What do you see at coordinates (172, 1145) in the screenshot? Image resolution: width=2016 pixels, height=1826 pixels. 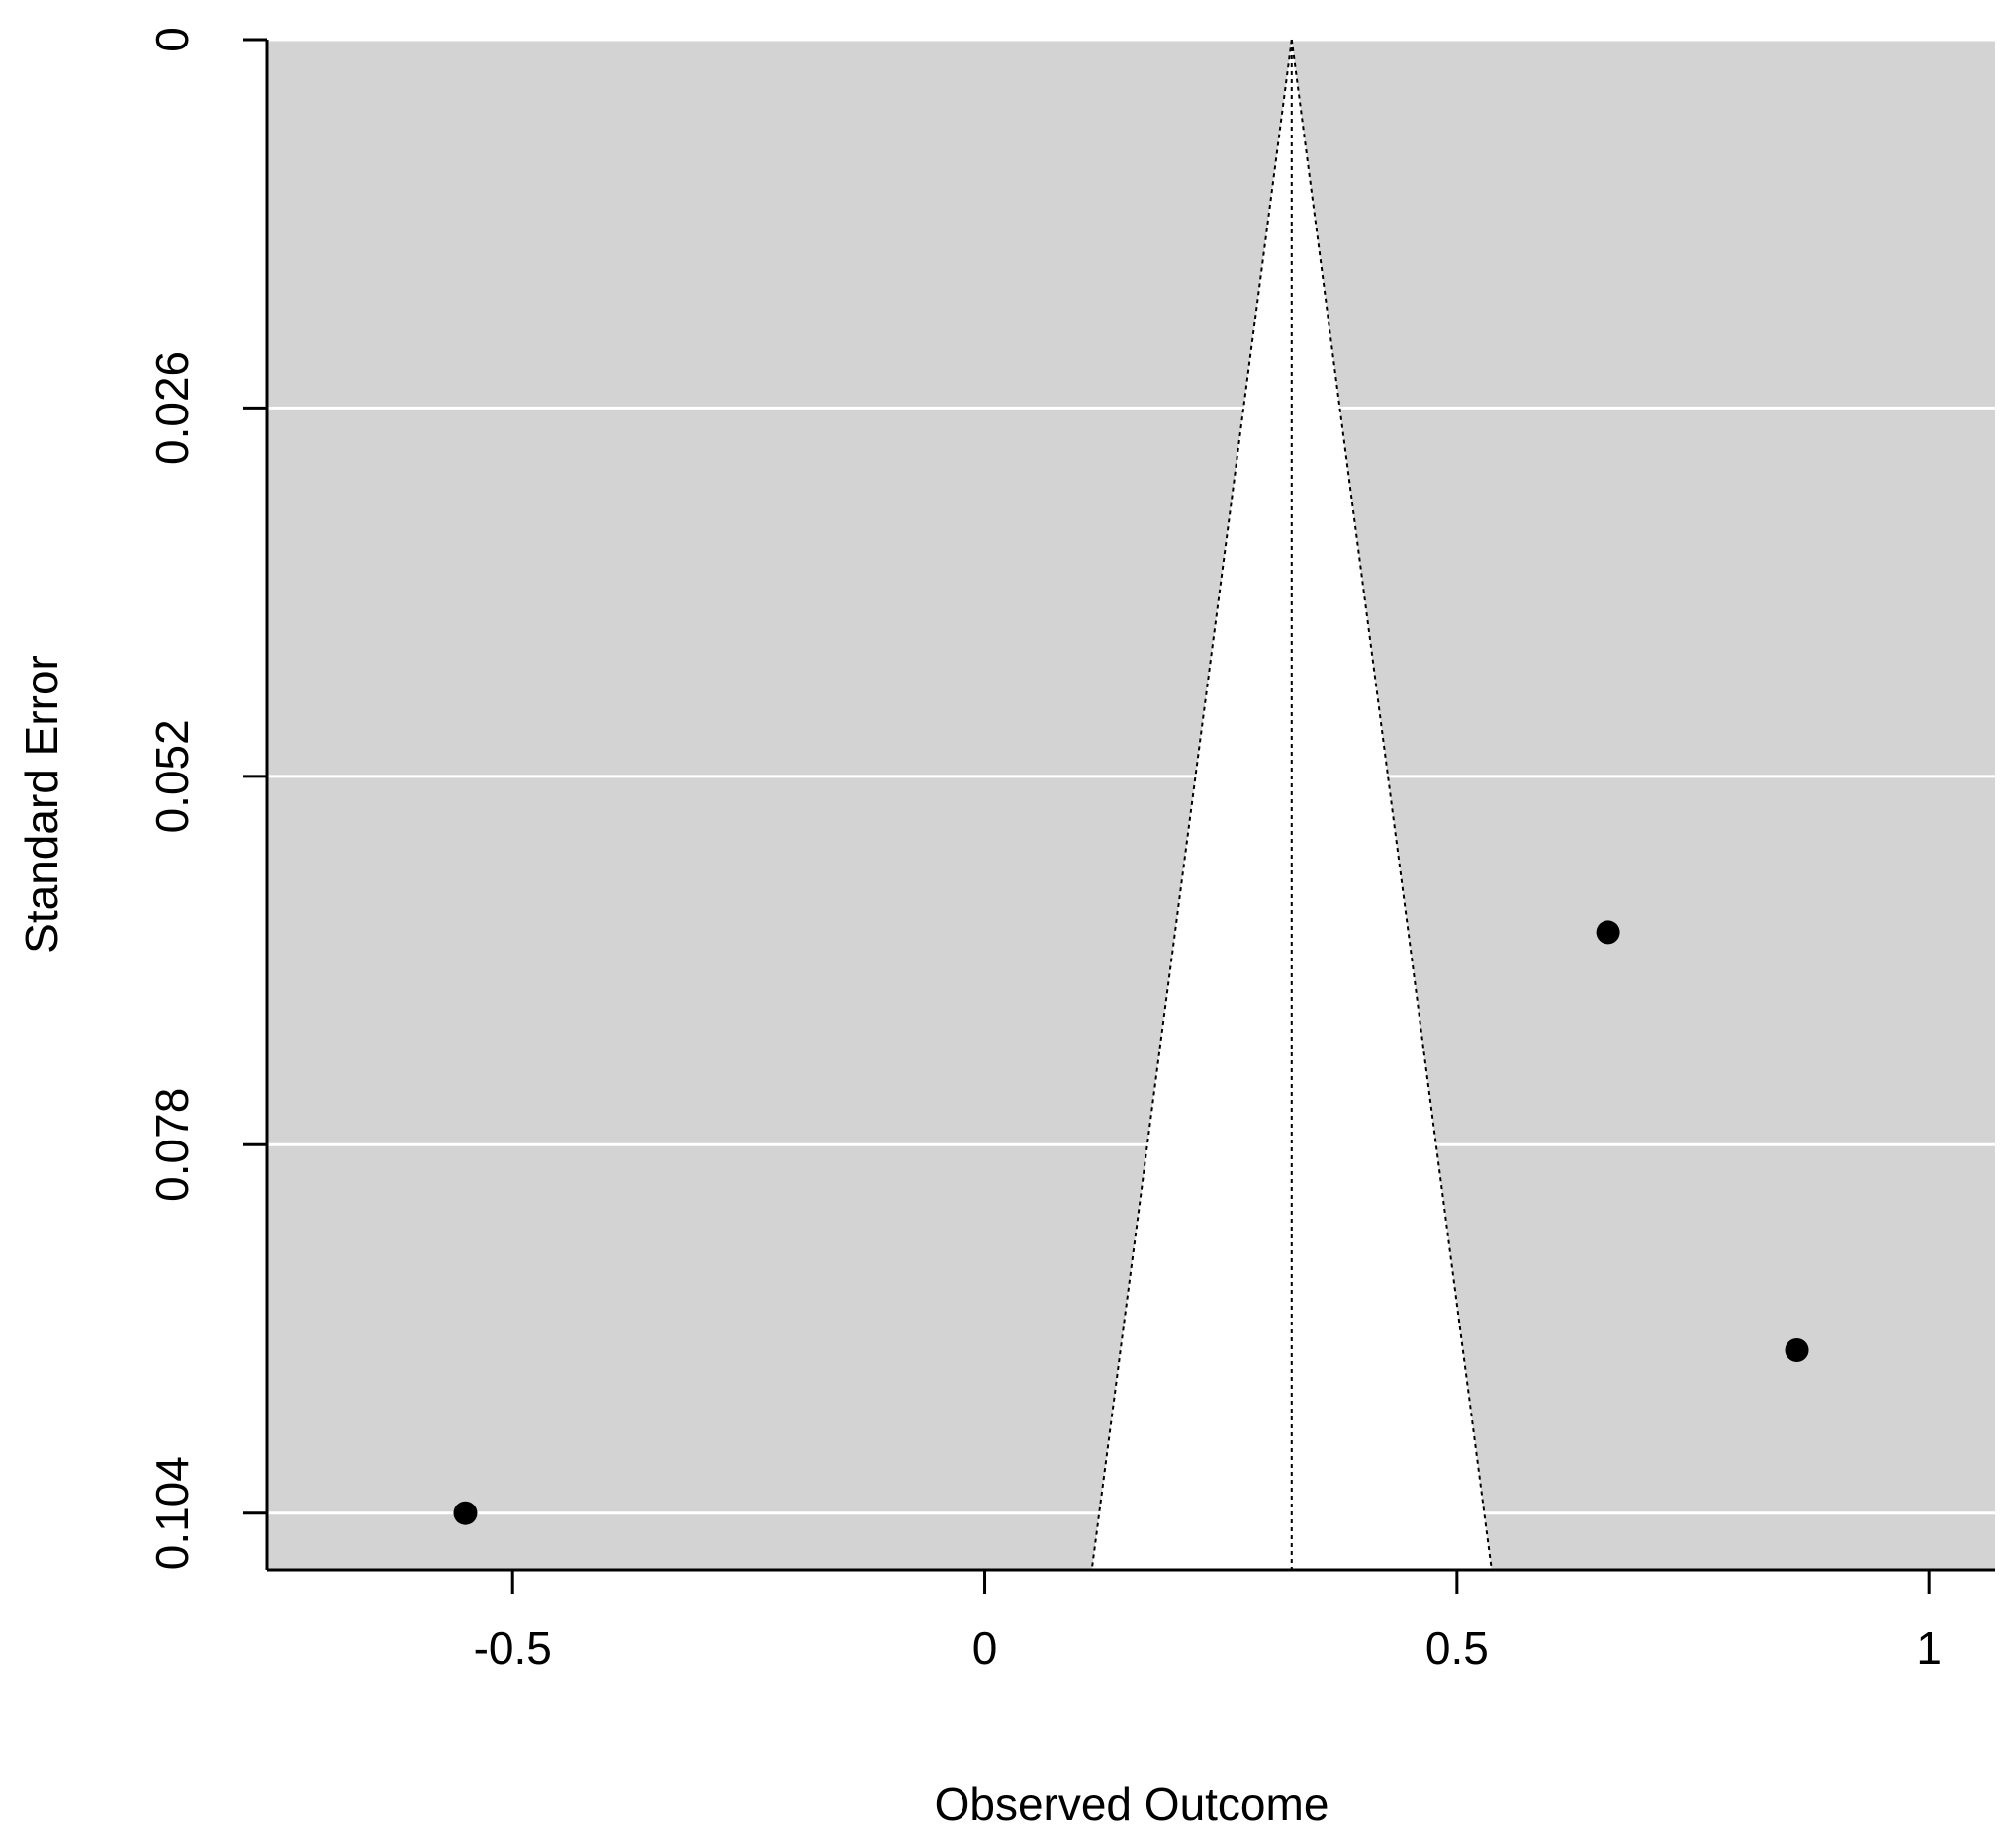 I see `y-tick-label: 0.078` at bounding box center [172, 1145].